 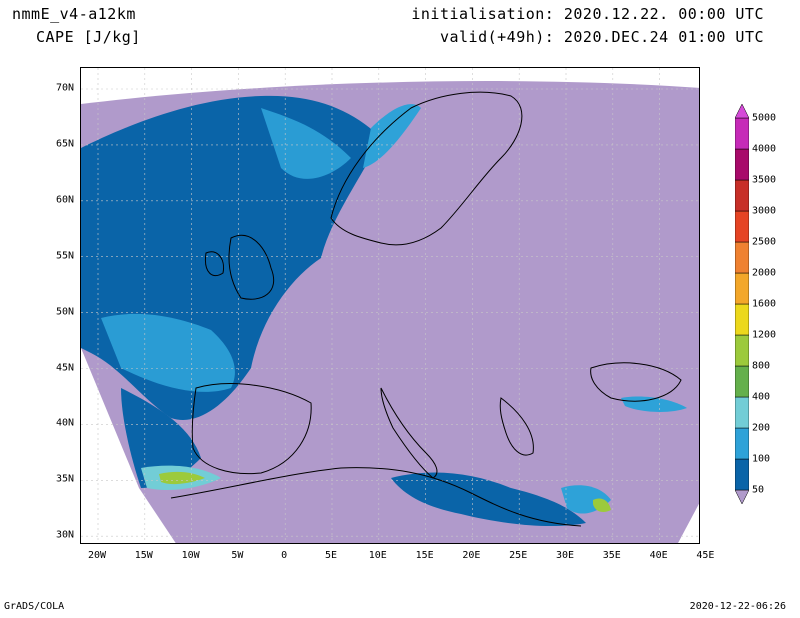 I want to click on cape-region-canary-core, so click(x=182, y=478).